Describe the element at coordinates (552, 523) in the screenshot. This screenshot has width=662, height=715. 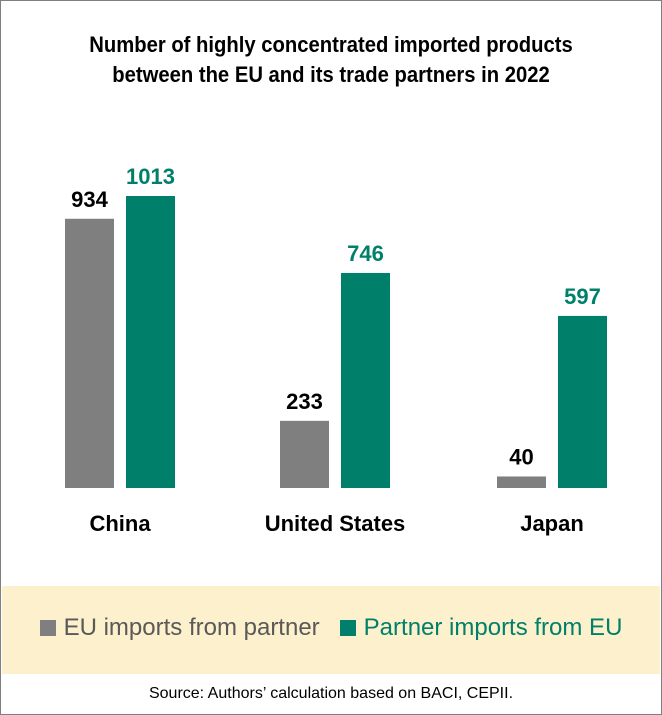
I see `category-label-japan: Japan` at that location.